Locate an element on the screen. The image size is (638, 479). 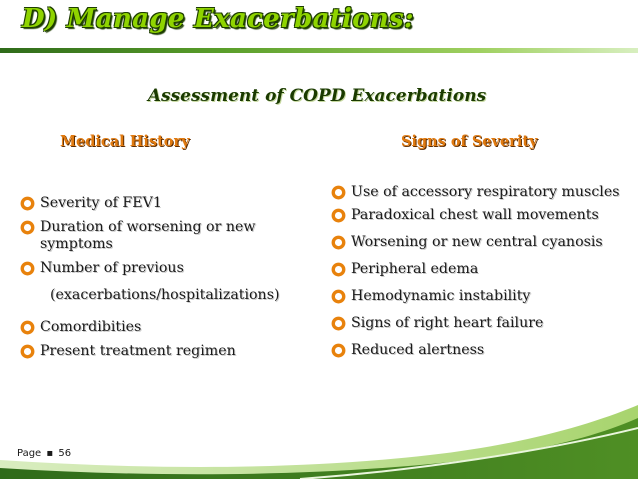
list-item: Peripheral edema is located at coordinates (481, 269).